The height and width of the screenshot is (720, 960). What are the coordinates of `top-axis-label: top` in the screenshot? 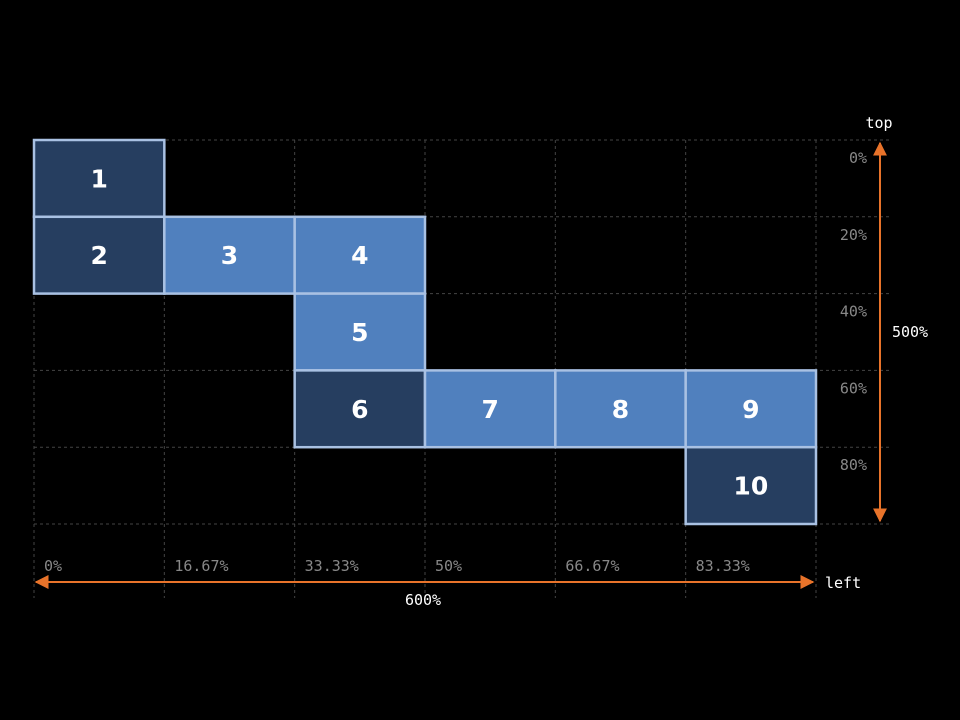 It's located at (878, 123).